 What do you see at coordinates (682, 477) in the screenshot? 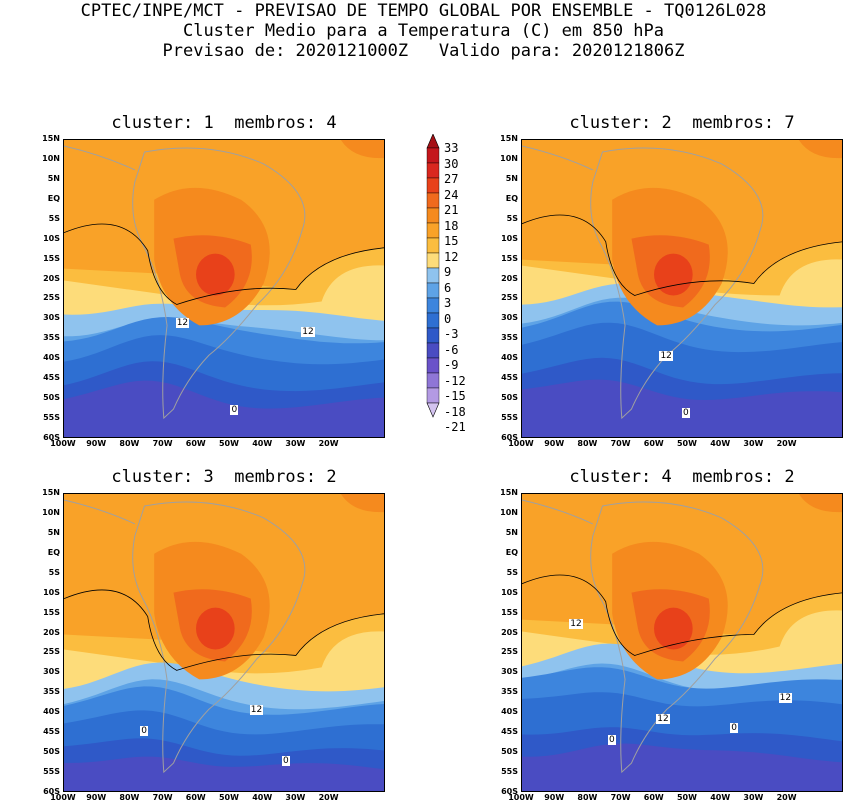
I see `panel-title: cluster: 4 membros: 2` at bounding box center [682, 477].